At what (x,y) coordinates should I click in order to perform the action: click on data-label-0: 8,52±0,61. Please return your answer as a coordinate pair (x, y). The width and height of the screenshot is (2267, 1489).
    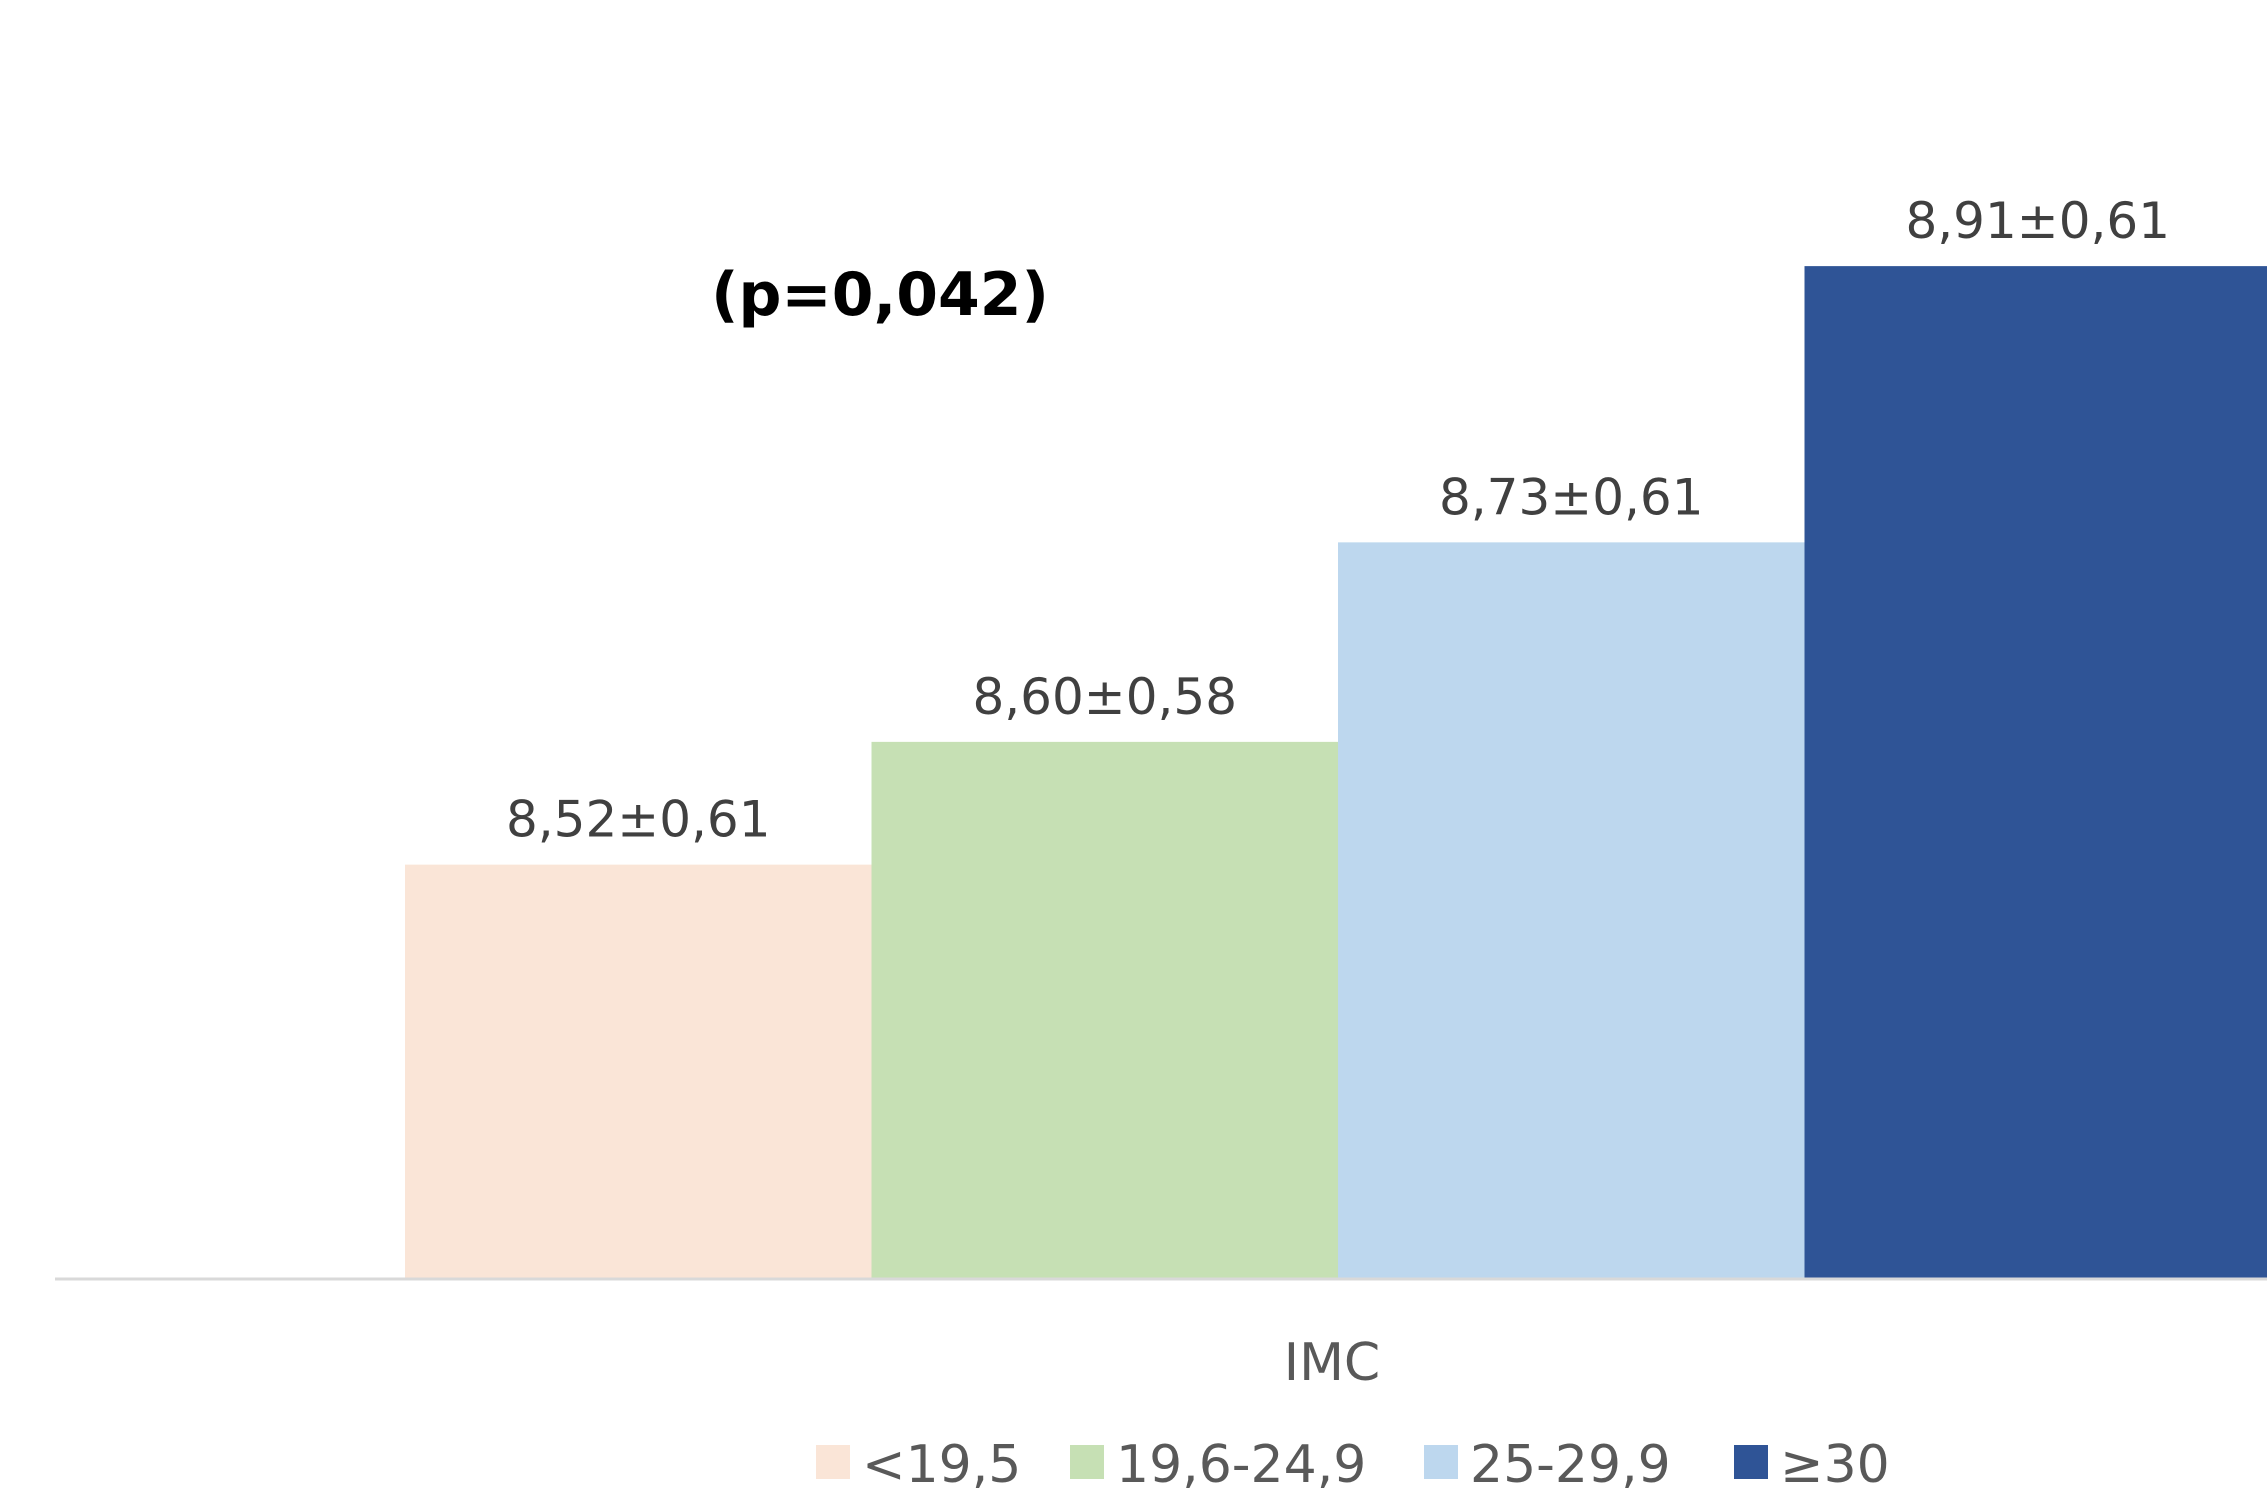
    Looking at the image, I should click on (638, 820).